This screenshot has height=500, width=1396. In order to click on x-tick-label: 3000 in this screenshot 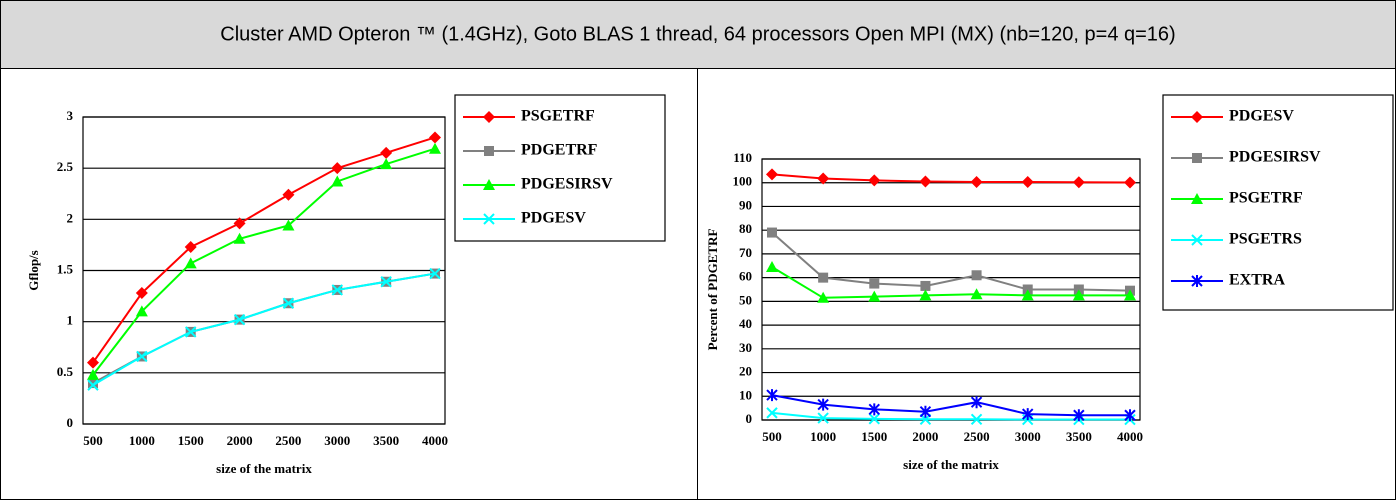, I will do `click(1028, 436)`.